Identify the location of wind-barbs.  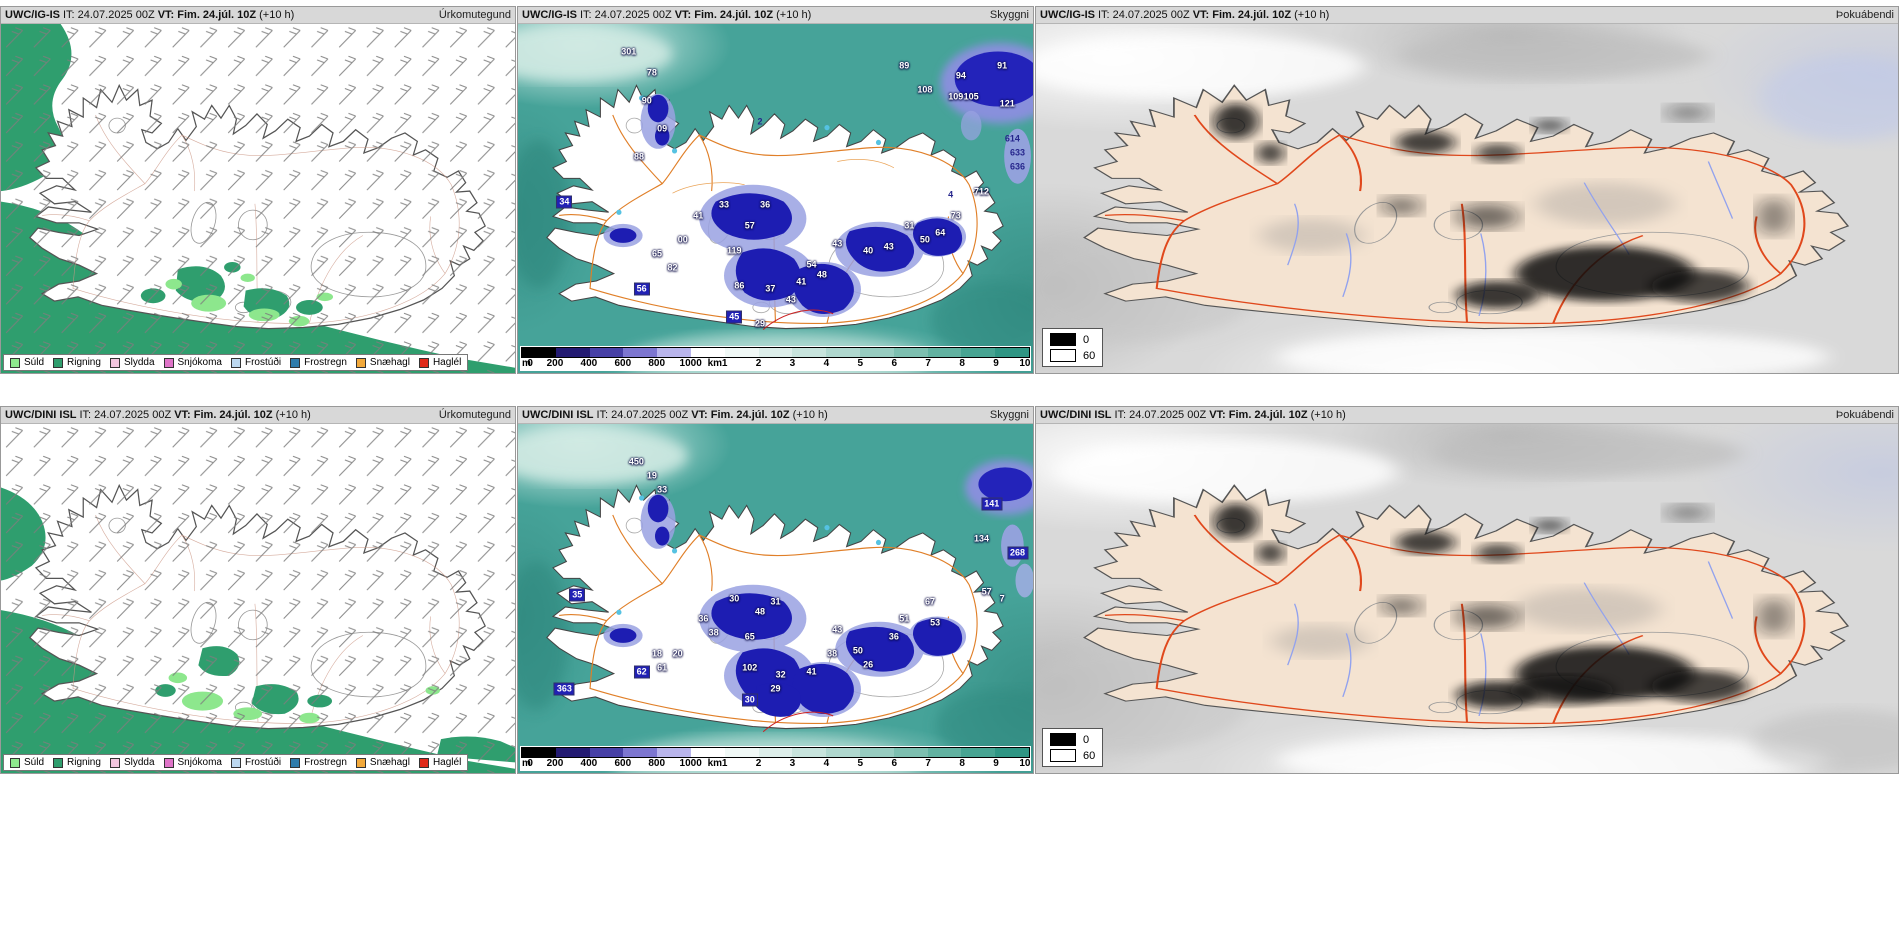
(258, 598).